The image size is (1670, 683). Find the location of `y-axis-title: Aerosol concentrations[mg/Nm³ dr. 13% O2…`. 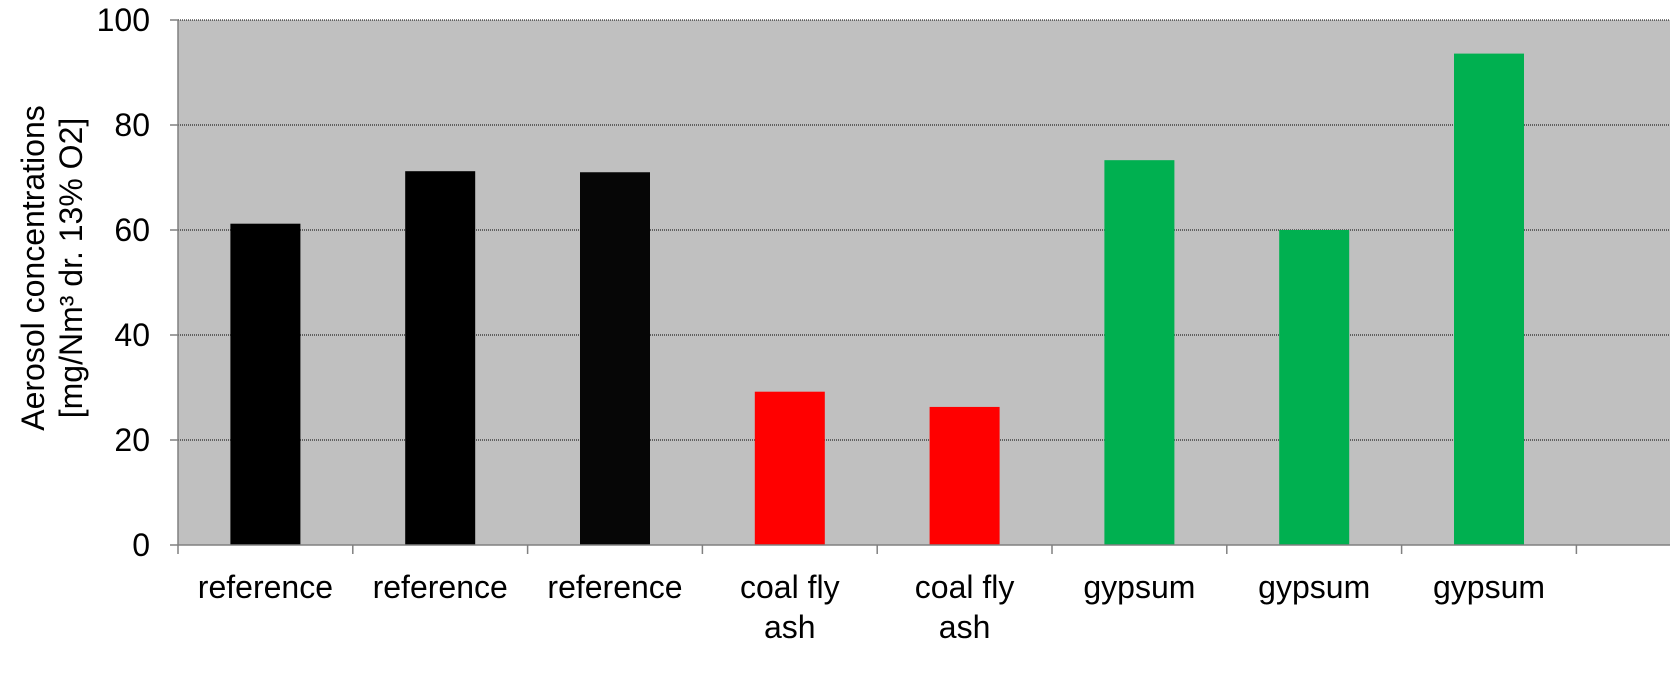

y-axis-title: Aerosol concentrations[mg/Nm³ dr. 13% O2… is located at coordinates (52, 268).